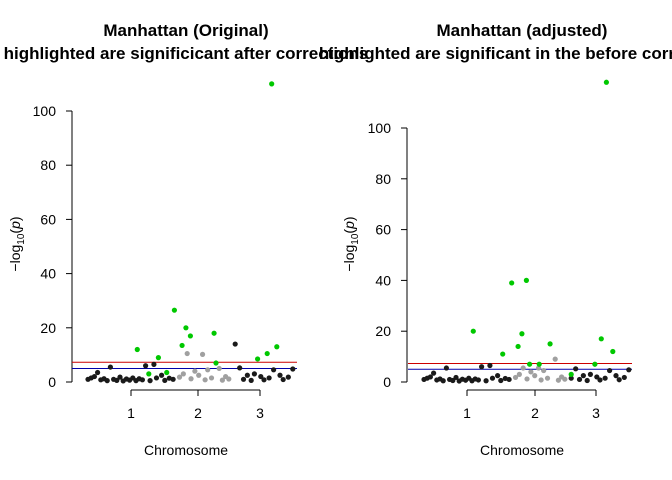  I want to click on x-tick-label: 2, so click(198, 413).